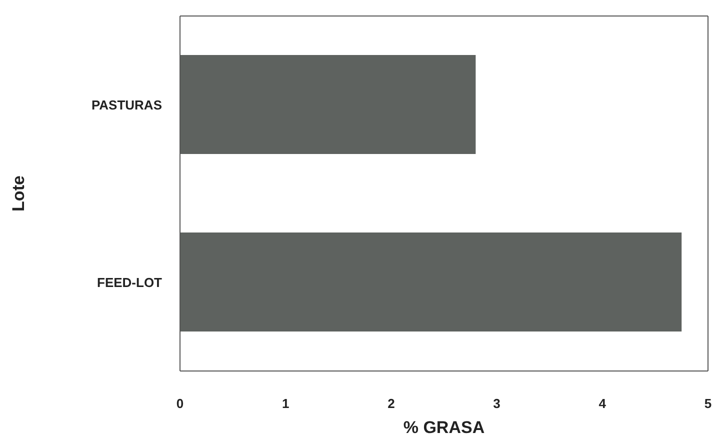 This screenshot has height=443, width=712. Describe the element at coordinates (496, 404) in the screenshot. I see `x-tick-label: 3` at that location.